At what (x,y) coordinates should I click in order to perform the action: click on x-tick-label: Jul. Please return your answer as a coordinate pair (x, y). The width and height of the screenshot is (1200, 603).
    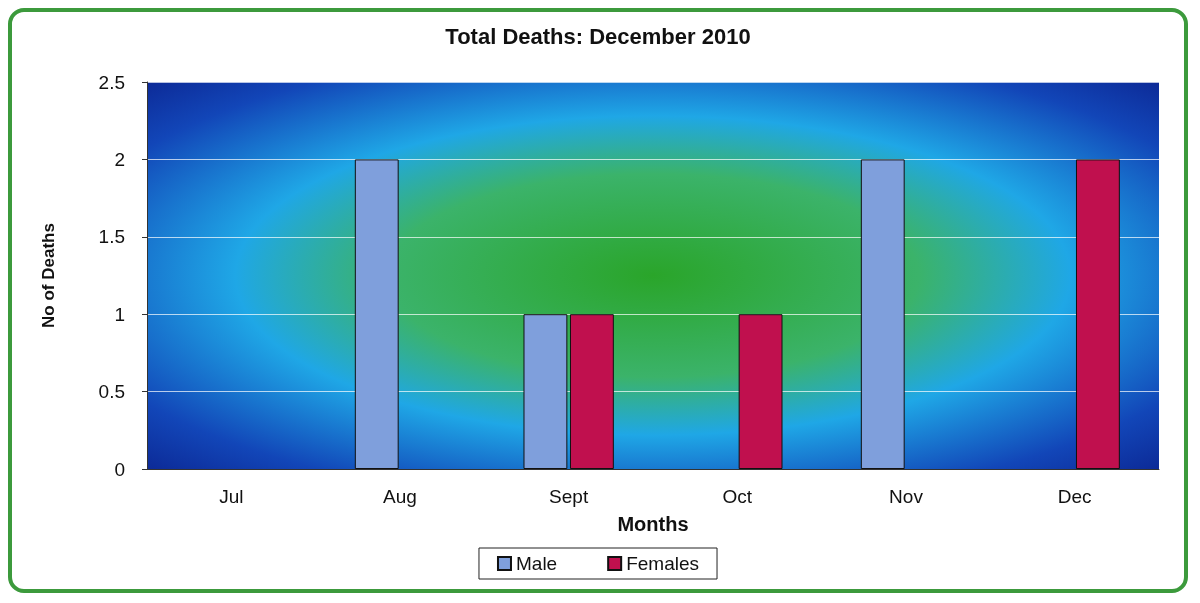
    Looking at the image, I should click on (231, 496).